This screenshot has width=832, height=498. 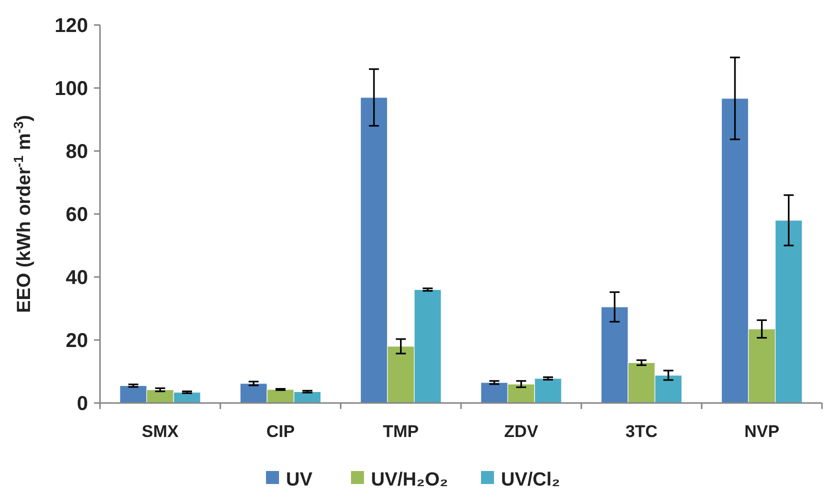 What do you see at coordinates (77, 152) in the screenshot?
I see `y-tick-label: 80` at bounding box center [77, 152].